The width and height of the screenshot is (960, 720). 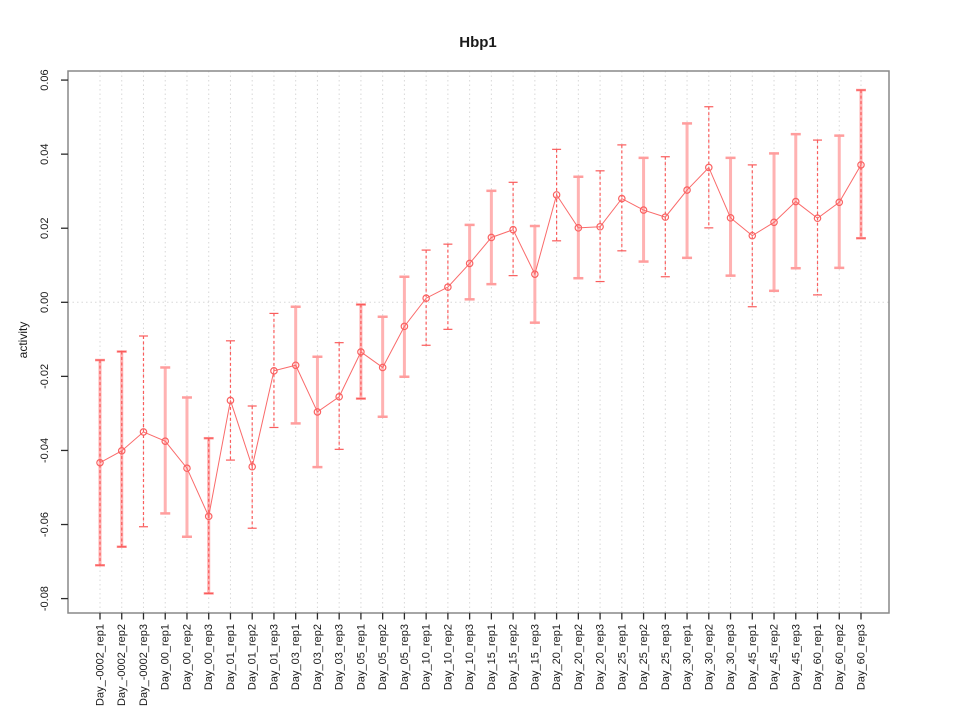 I want to click on y-tick-label: -0.08, so click(x=45, y=598).